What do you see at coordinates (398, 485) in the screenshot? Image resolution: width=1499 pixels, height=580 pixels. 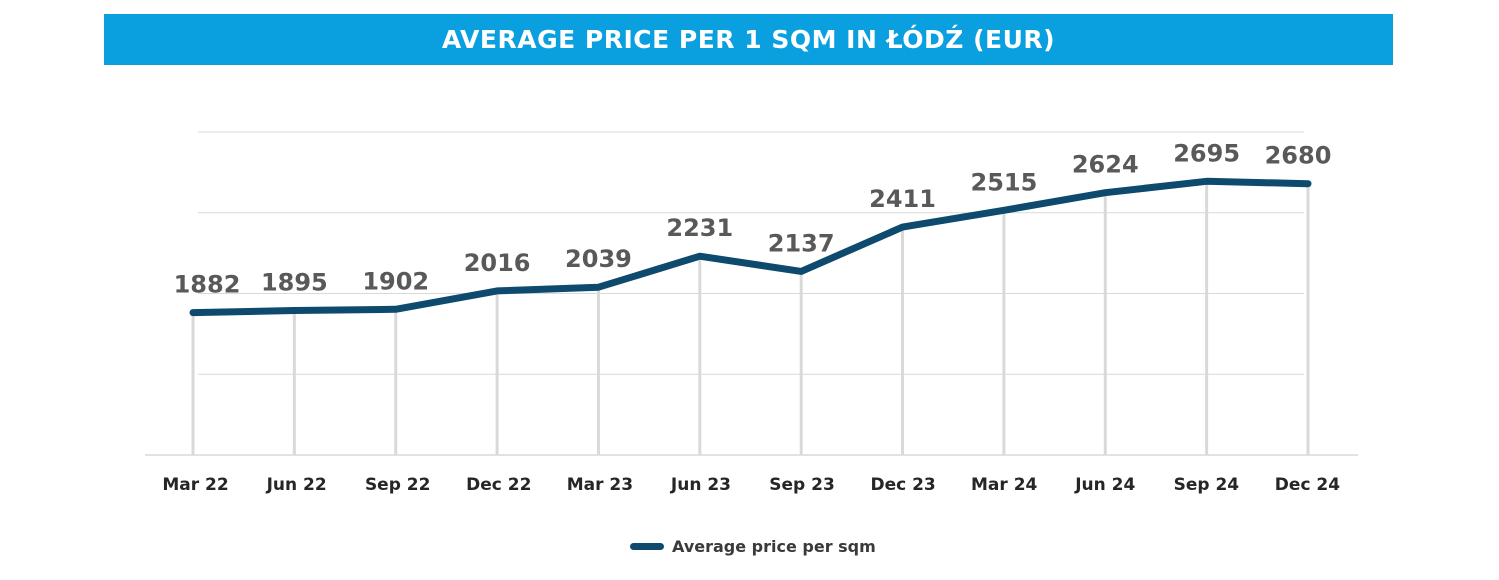 I see `x-tick-label: Sep 22` at bounding box center [398, 485].